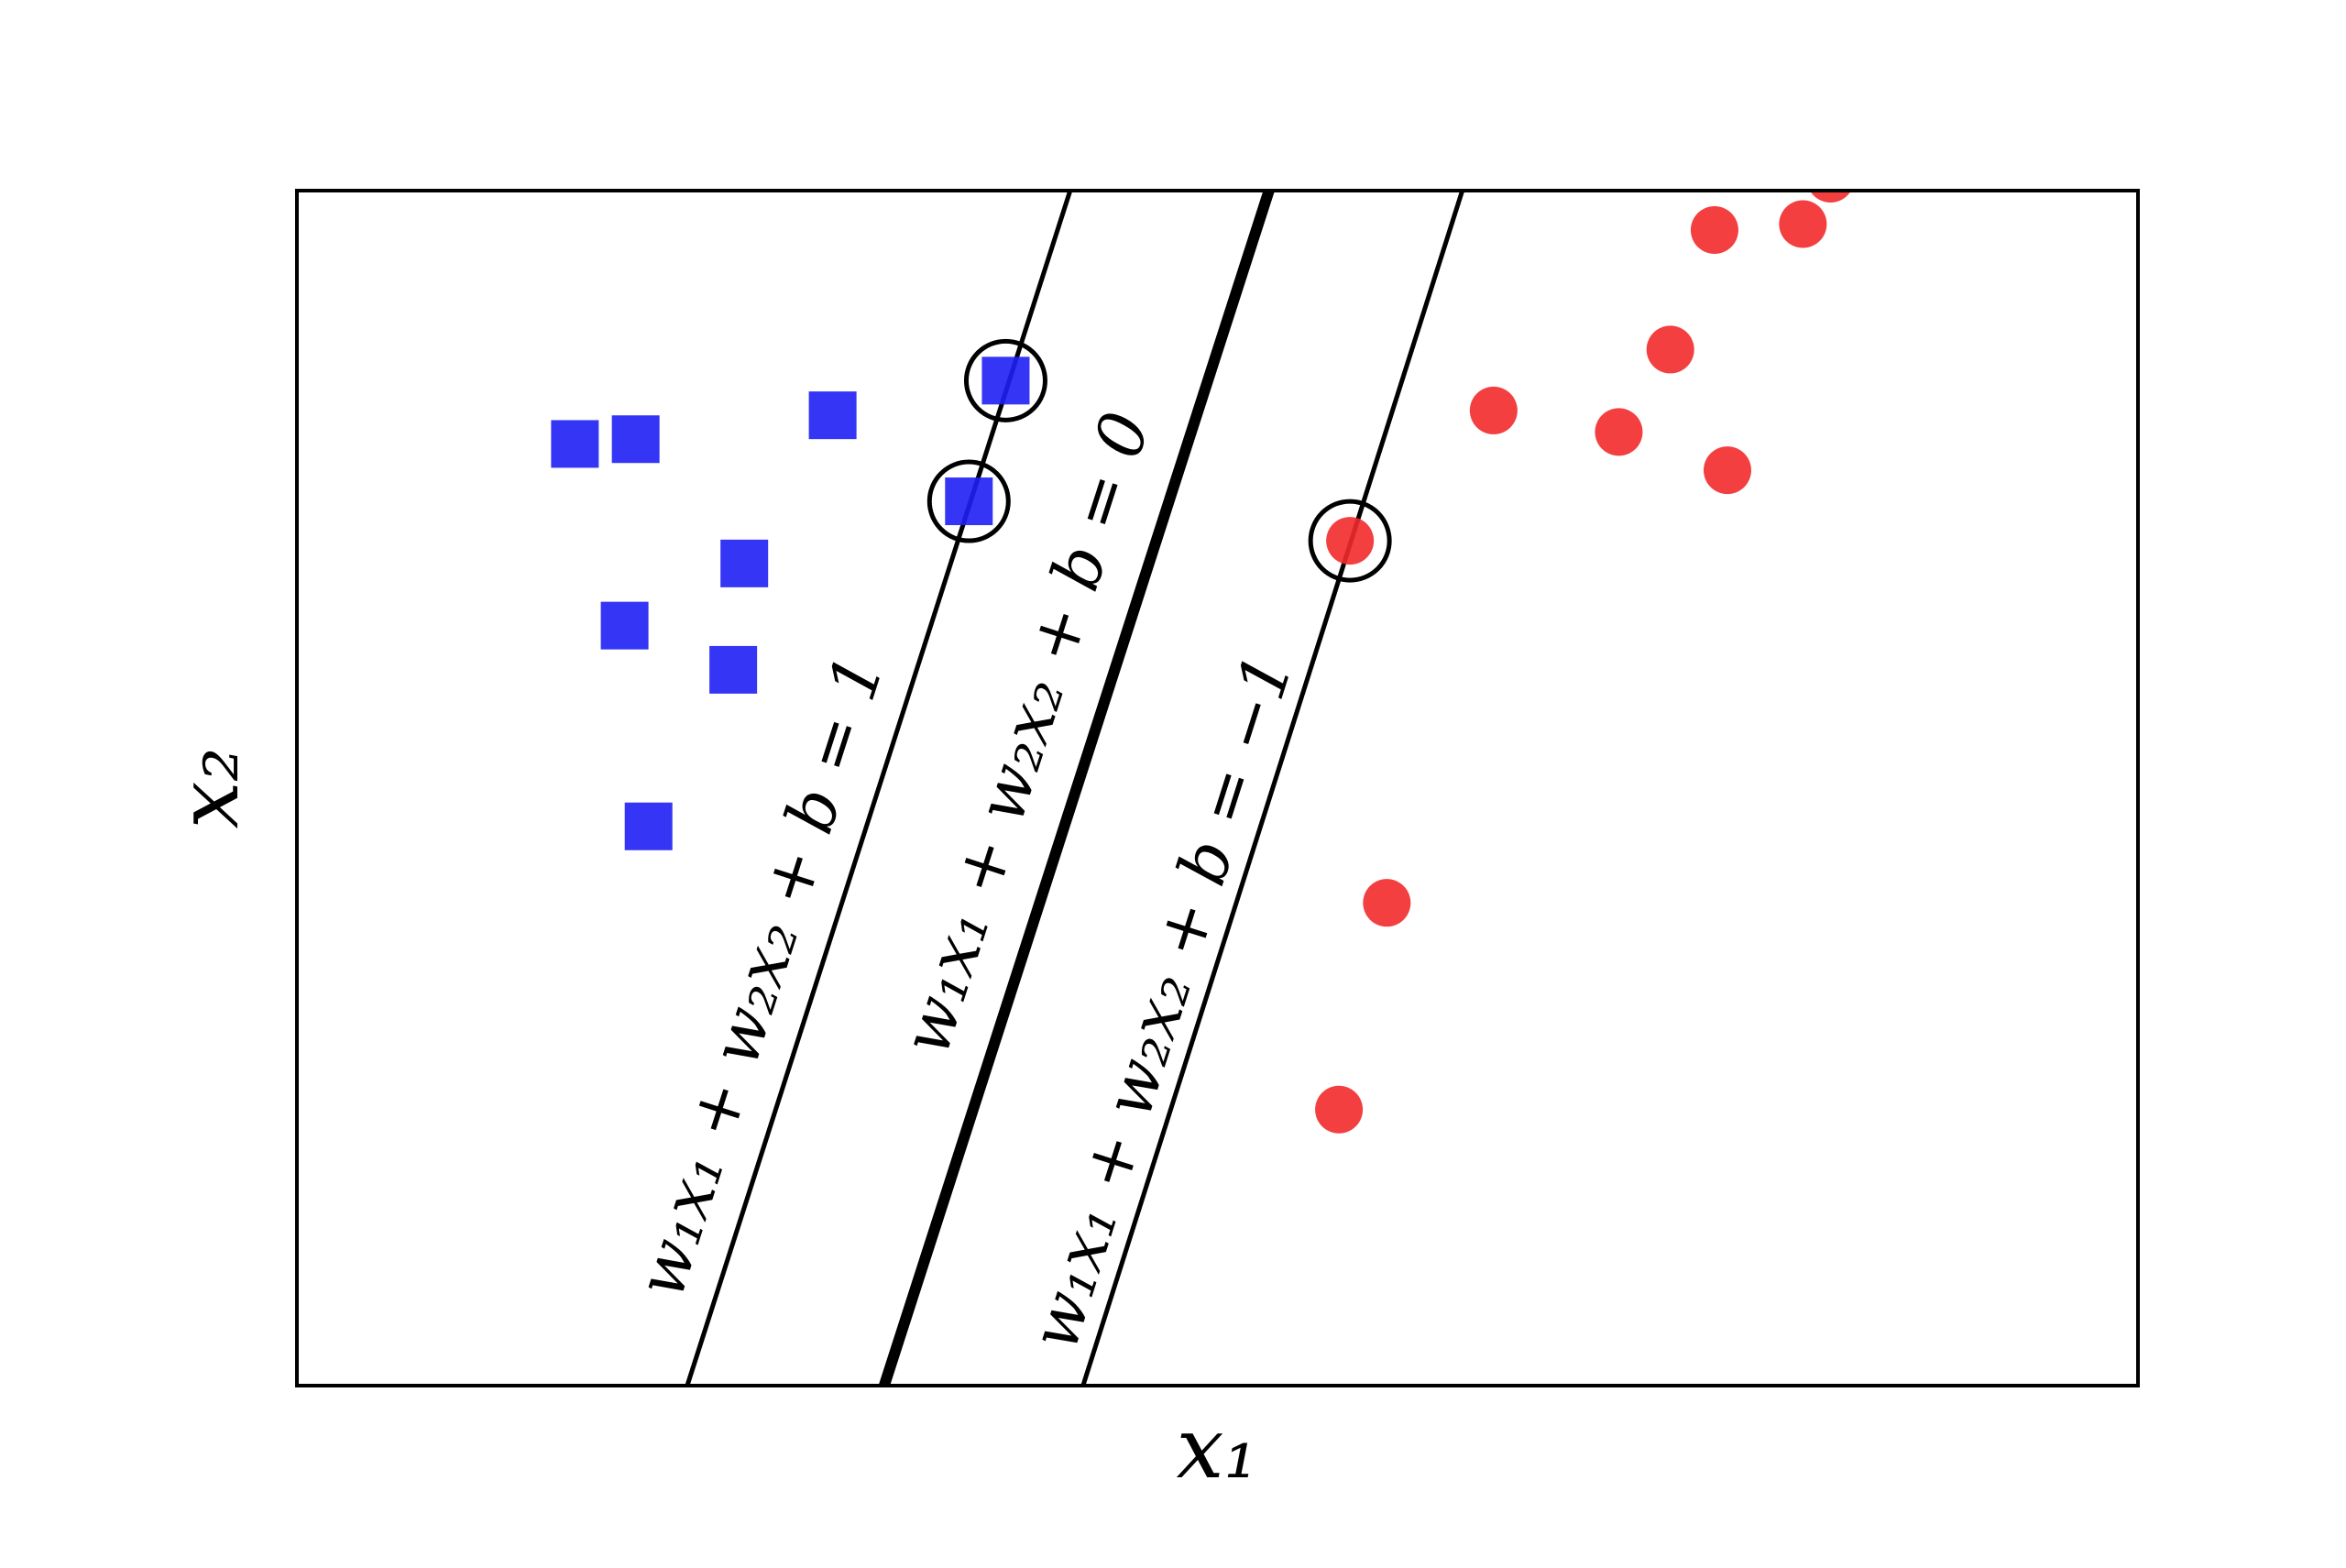 This screenshot has height=1568, width=2346. What do you see at coordinates (760, 976) in the screenshot?
I see `line-label: w₁x₁ + w₂x₂ + b = 1` at bounding box center [760, 976].